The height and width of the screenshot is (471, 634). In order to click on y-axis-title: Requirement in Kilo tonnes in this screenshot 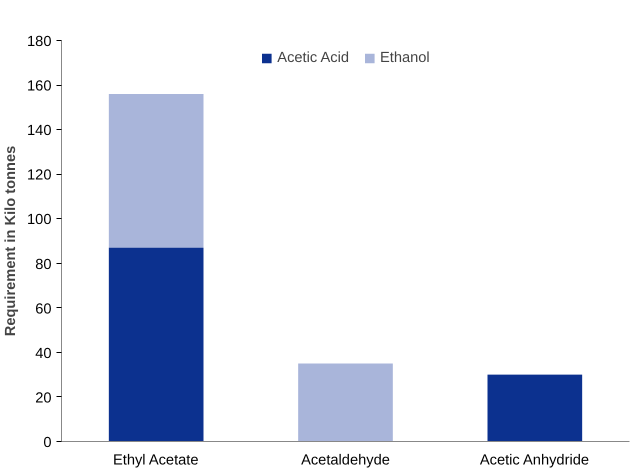, I will do `click(11, 241)`.